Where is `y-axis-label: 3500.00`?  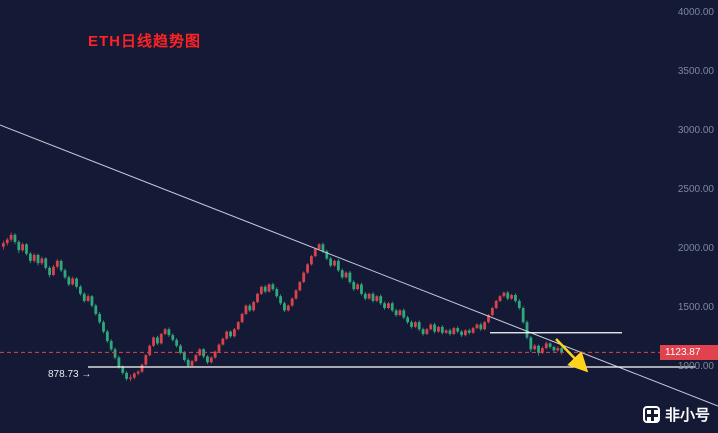
y-axis-label: 3500.00 is located at coordinates (695, 71).